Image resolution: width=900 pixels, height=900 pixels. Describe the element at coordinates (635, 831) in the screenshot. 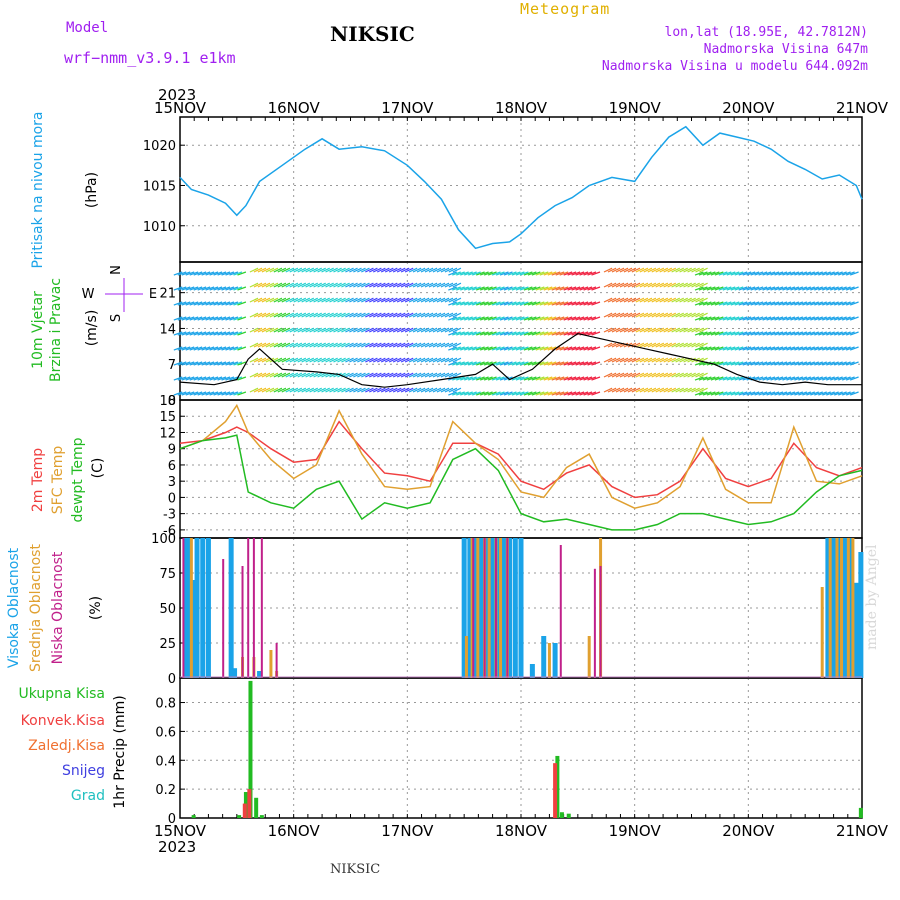

I see `x-tick-label-bottom: 19NOV` at that location.